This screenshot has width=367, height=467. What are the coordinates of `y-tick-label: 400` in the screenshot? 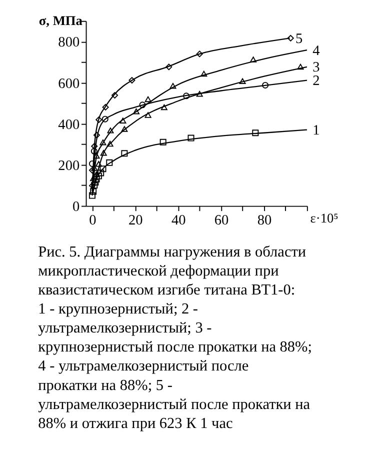 It's located at (69, 124).